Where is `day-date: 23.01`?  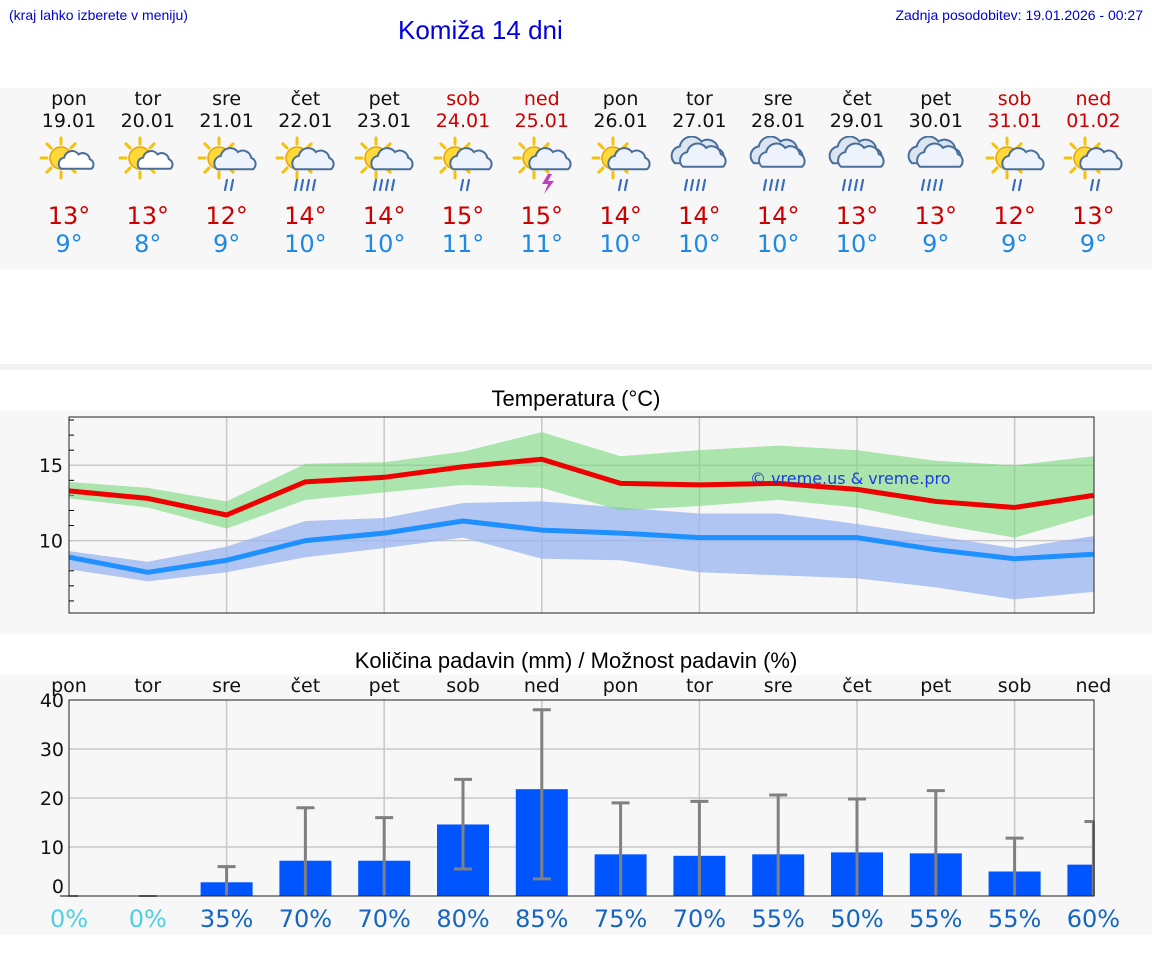
day-date: 23.01 is located at coordinates (384, 121).